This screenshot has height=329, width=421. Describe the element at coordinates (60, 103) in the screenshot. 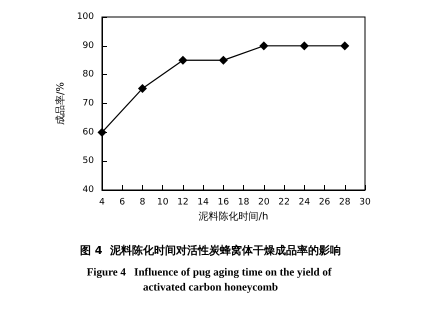

I see `y-axis-title: 成品率/%` at that location.